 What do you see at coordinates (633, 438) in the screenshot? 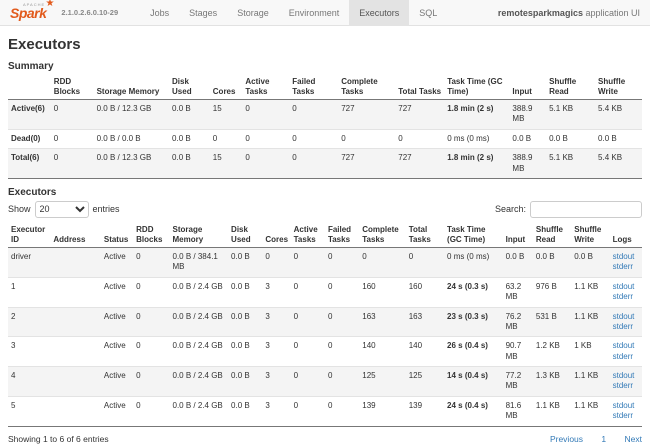
I see `next-page-link: Next` at bounding box center [633, 438].